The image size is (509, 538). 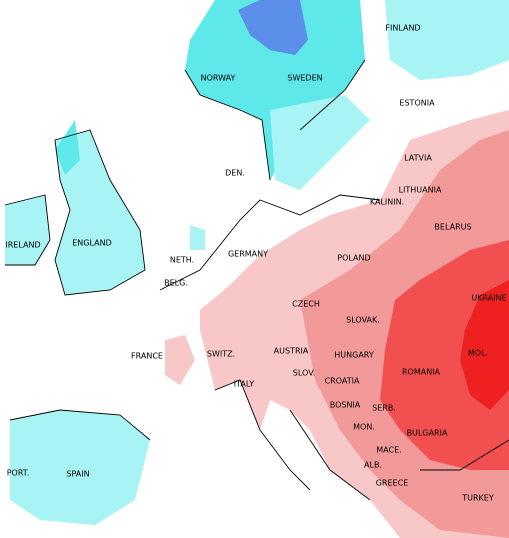 I want to click on country-label: FINLAND, so click(x=402, y=28).